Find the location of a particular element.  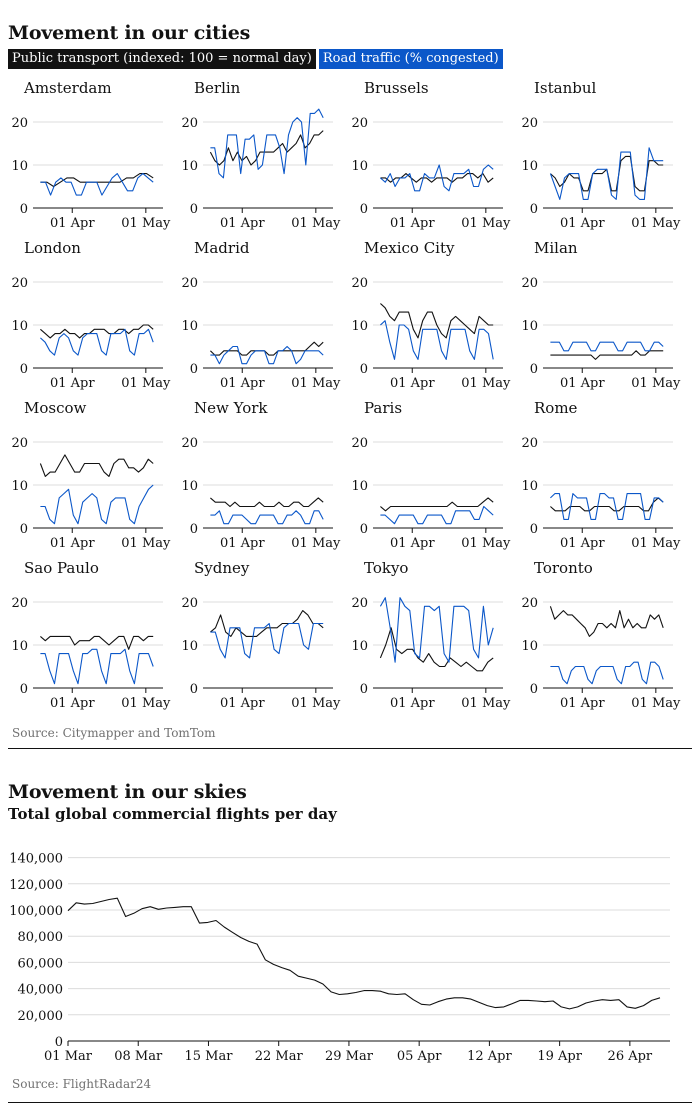

city-panel-moscow: Moscow 0 10 20 01 Apr 01 May is located at coordinates (91, 475).